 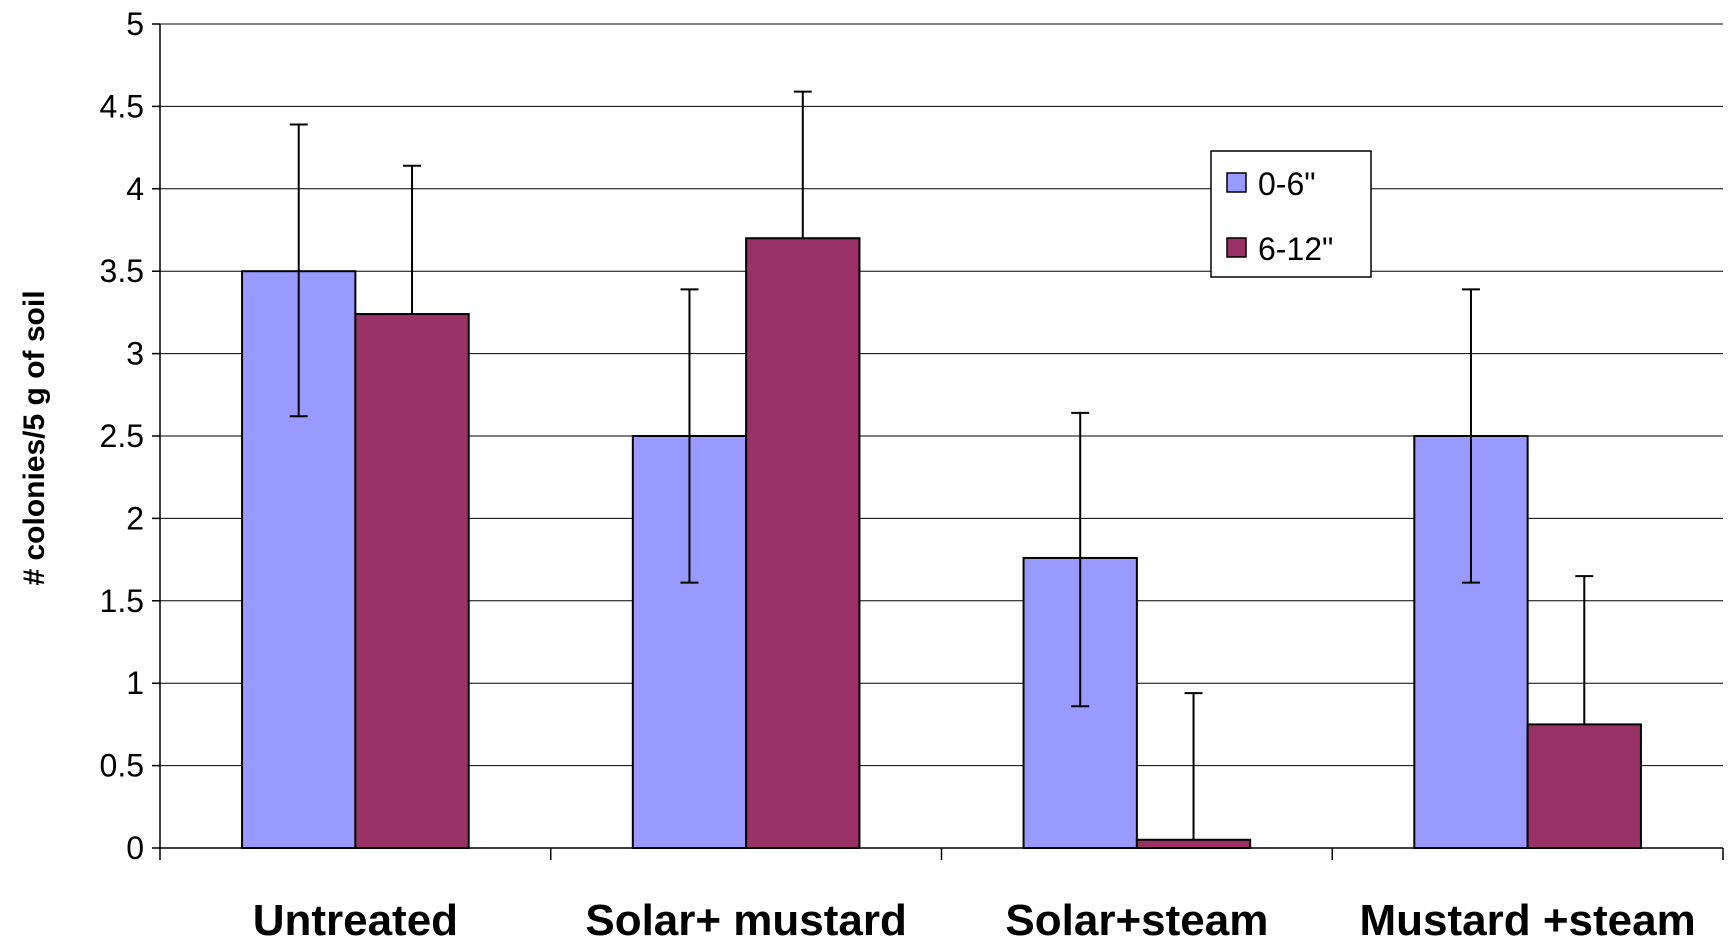 I want to click on y-tick-label: 4.5, so click(x=122, y=106).